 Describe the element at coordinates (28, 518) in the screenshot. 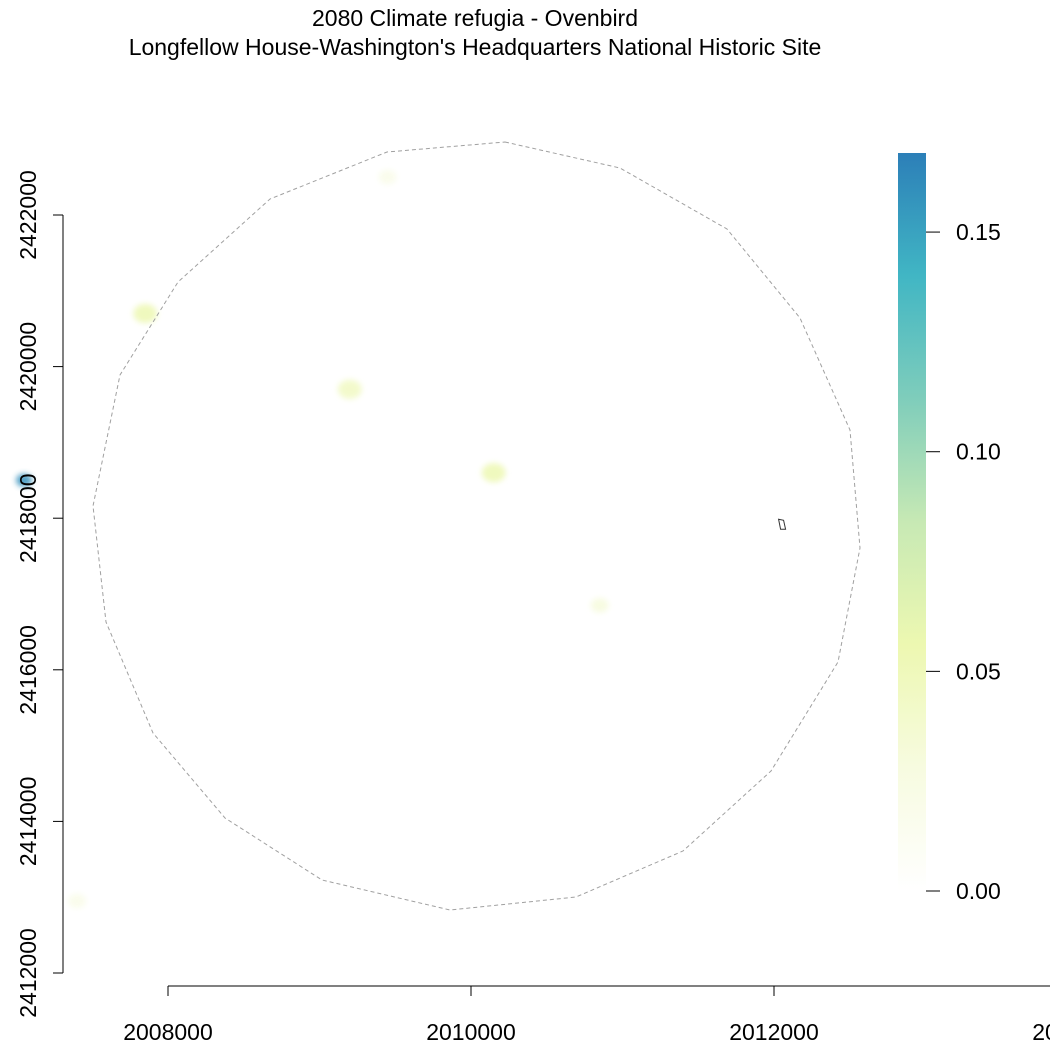

I see `y-tick-label: 2418000` at that location.